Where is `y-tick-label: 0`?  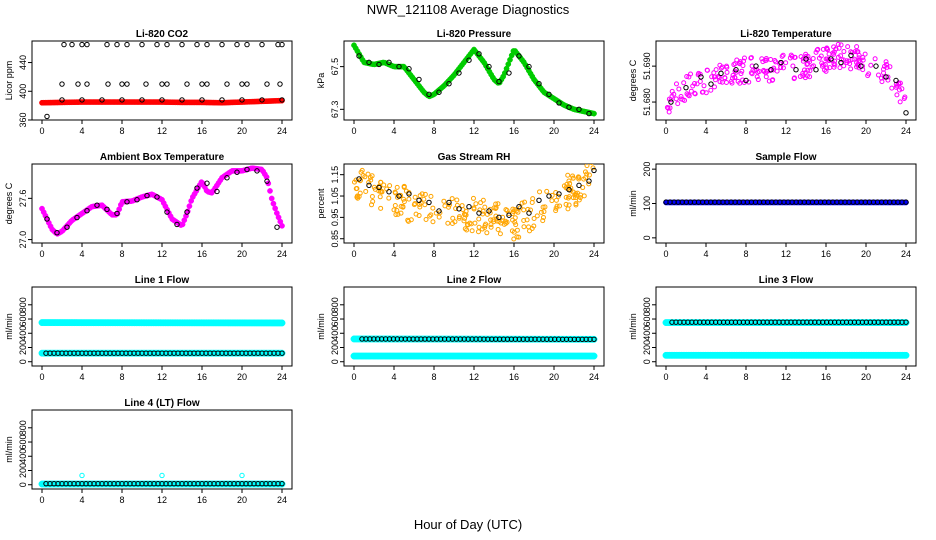 y-tick-label: 0 is located at coordinates (23, 484).